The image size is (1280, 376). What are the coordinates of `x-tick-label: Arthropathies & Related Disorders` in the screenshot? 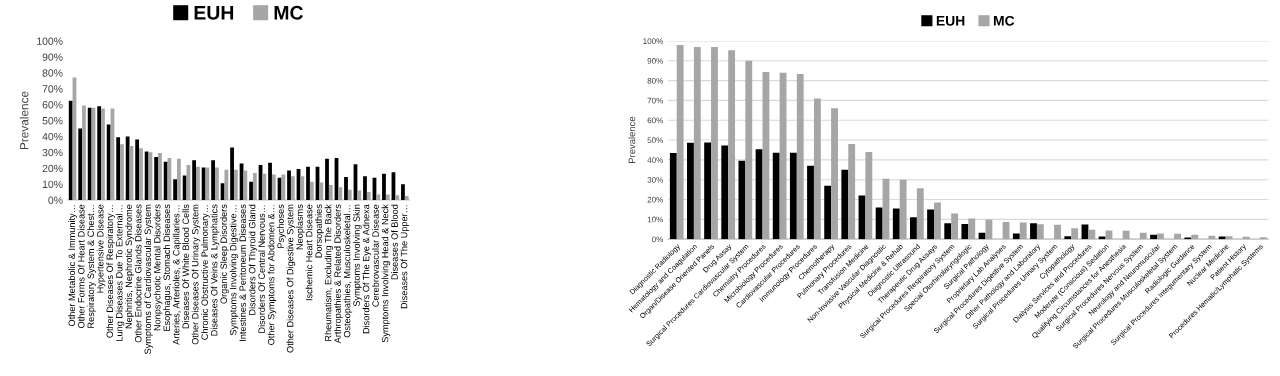 It's located at (338, 274).